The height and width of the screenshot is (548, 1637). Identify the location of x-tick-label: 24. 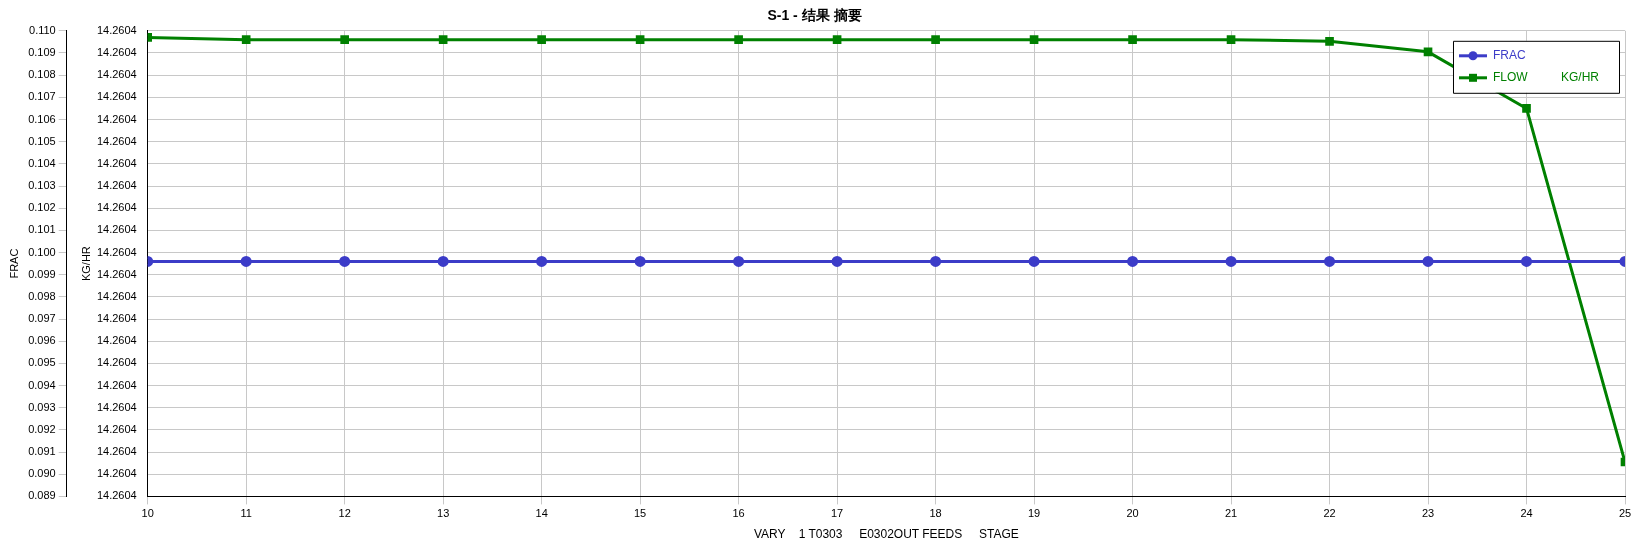
(1526, 513).